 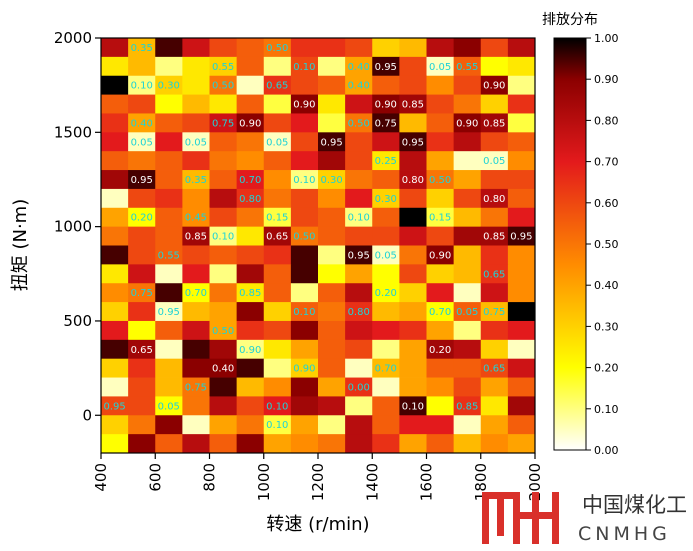 I want to click on y-tick-label: 1500, so click(x=73, y=132).